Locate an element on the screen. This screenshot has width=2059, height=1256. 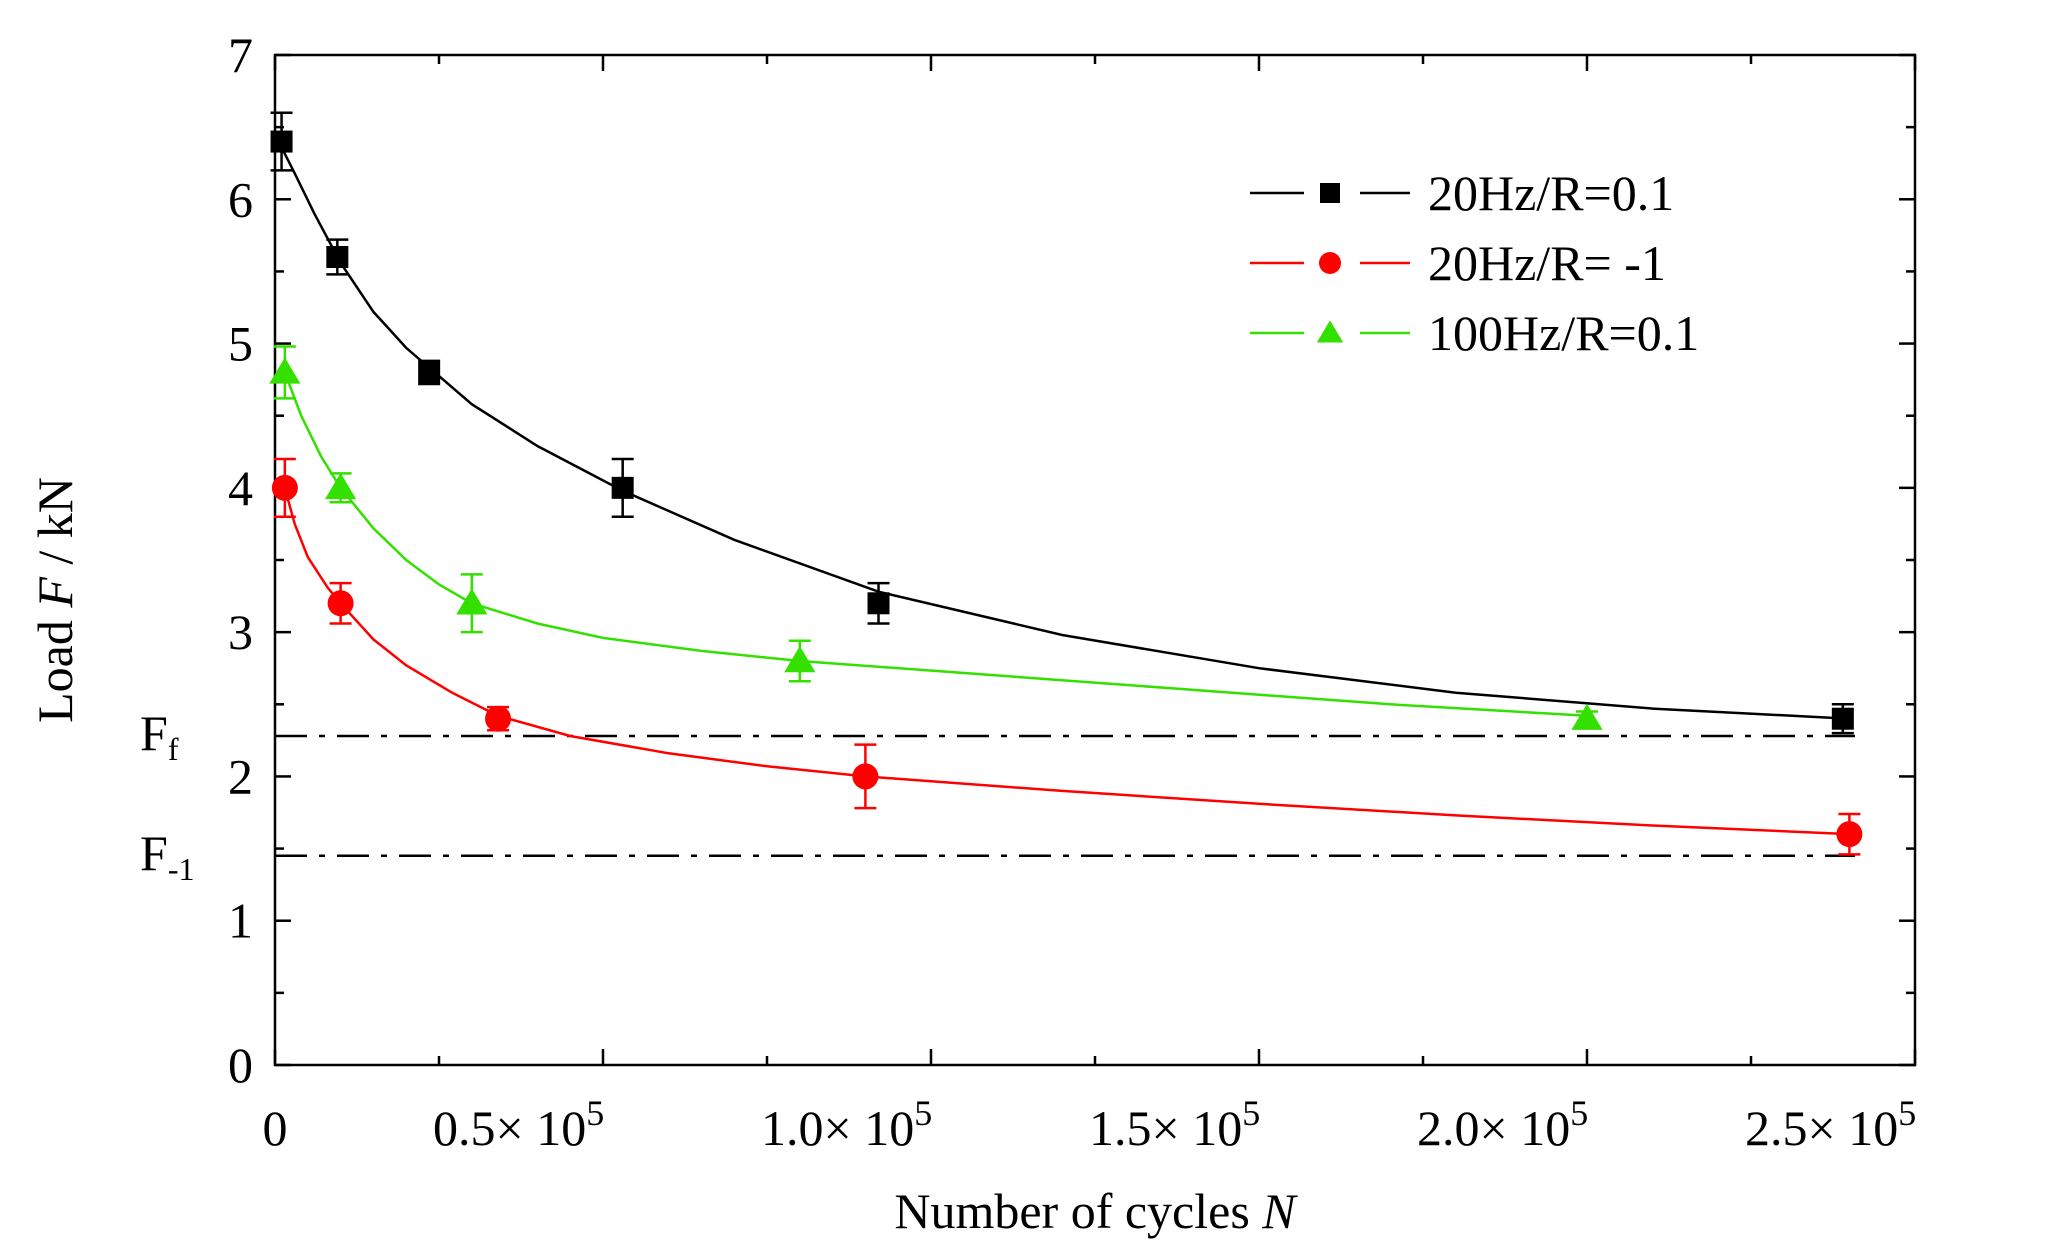
y-axis-unit: / kN is located at coordinates (55, 521).